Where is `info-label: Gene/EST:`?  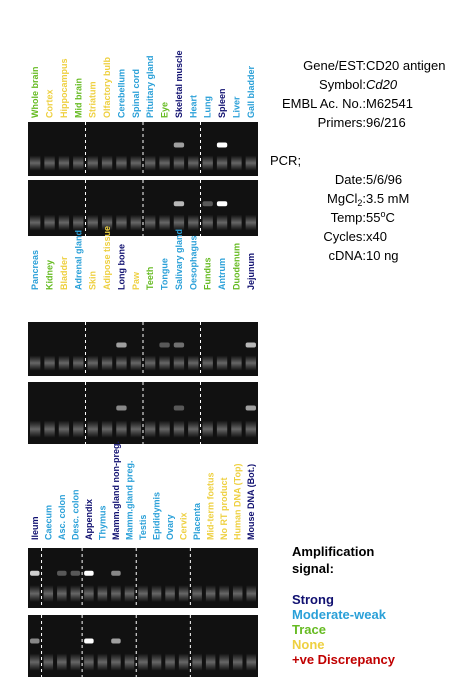 info-label: Gene/EST: is located at coordinates (334, 65).